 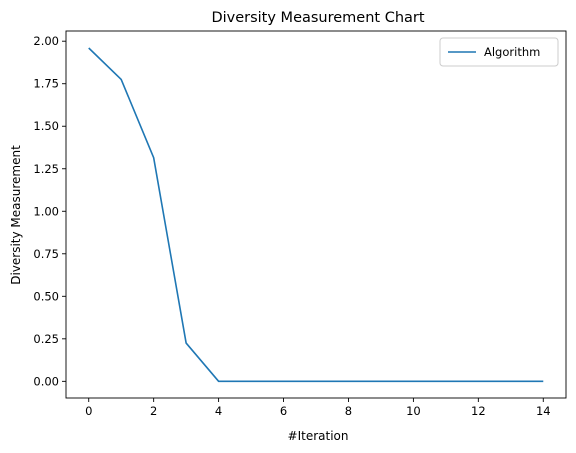 I want to click on legend: Algorithm, so click(x=499, y=52).